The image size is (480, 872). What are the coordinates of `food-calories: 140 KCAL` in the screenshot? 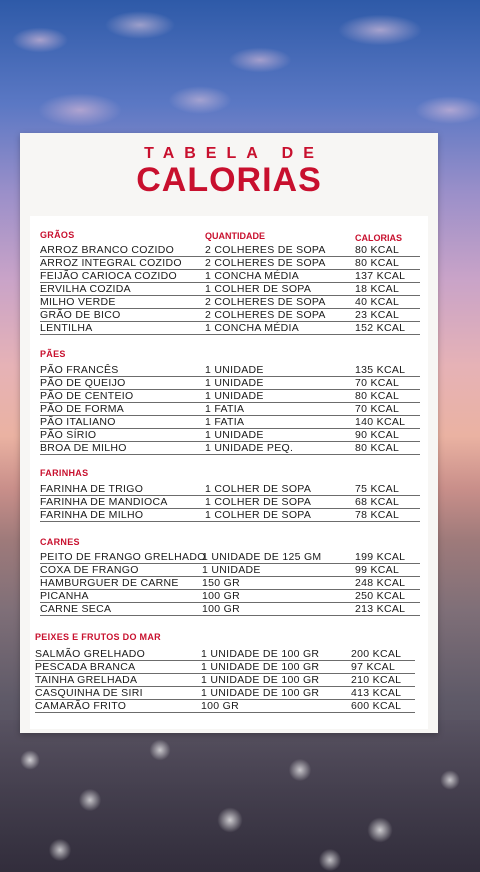 It's located at (380, 422).